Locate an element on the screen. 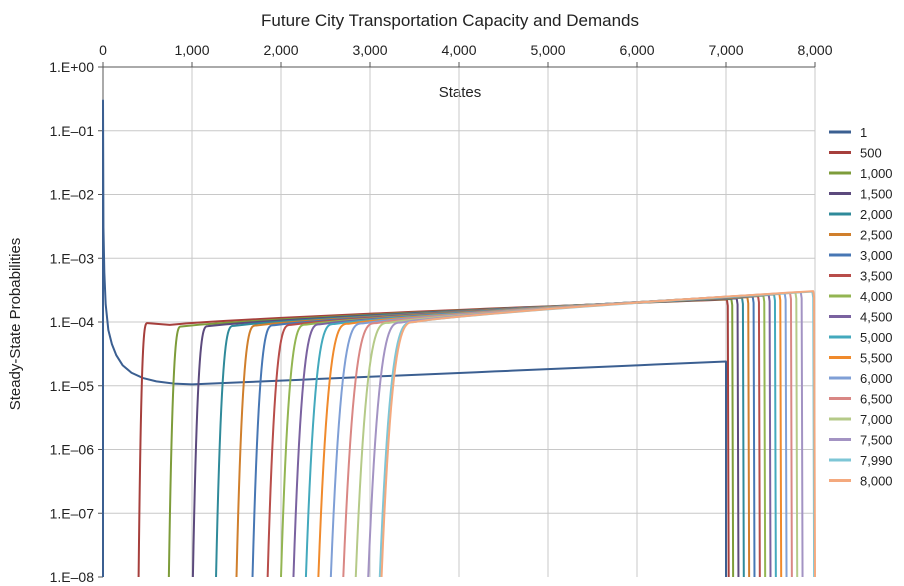  y-tick-label: 1.E–04 is located at coordinates (72, 322).